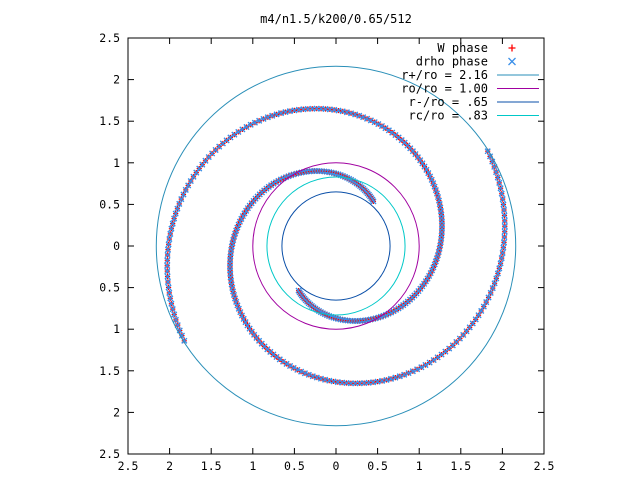  What do you see at coordinates (444, 89) in the screenshot?
I see `legend-label: ro/ro = 1.00` at bounding box center [444, 89].